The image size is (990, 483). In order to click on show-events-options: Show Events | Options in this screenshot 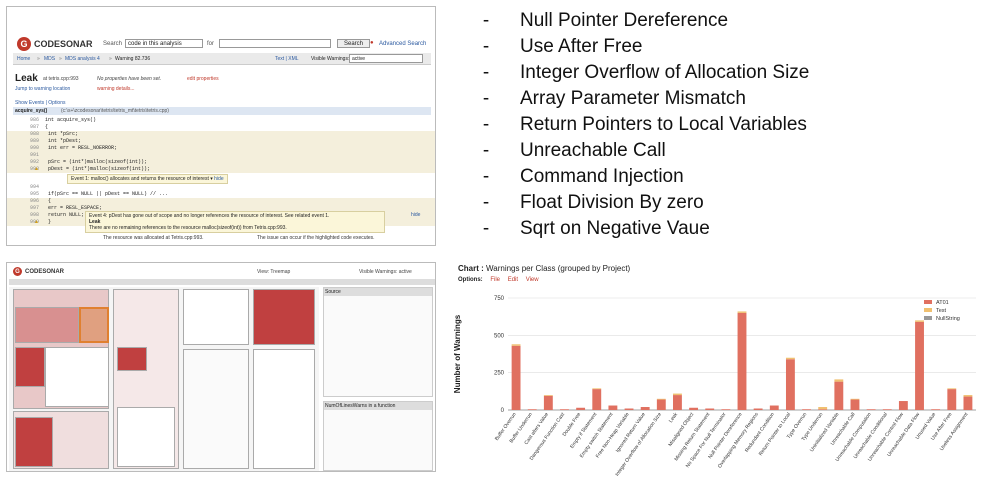, I will do `click(40, 103)`.